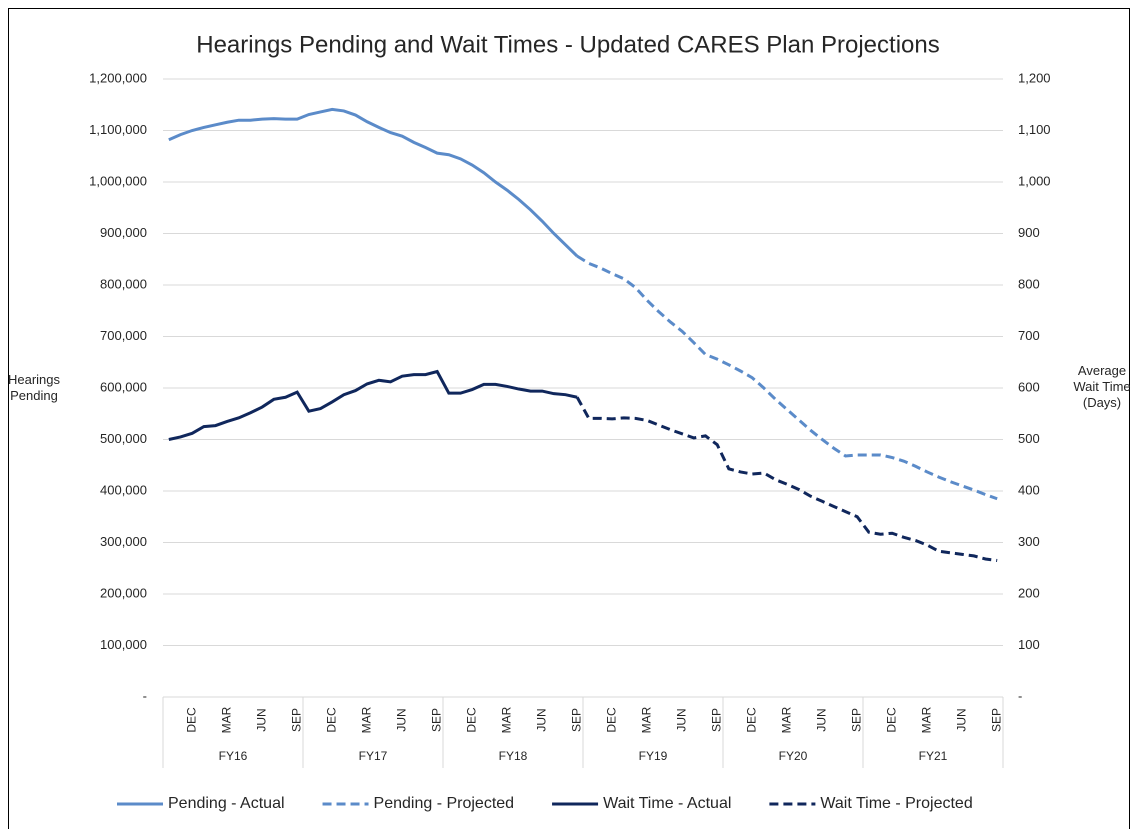  I want to click on y2-tick-label: 900, so click(1029, 232).